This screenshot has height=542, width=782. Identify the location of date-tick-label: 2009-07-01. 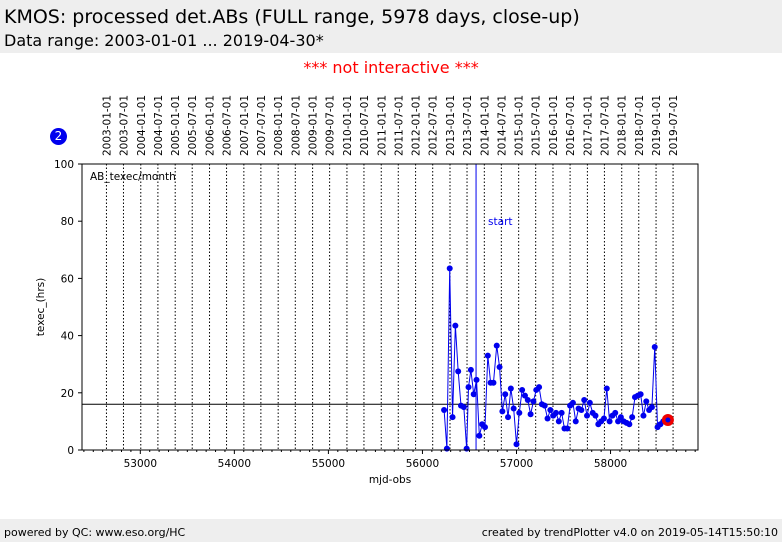
(331, 125).